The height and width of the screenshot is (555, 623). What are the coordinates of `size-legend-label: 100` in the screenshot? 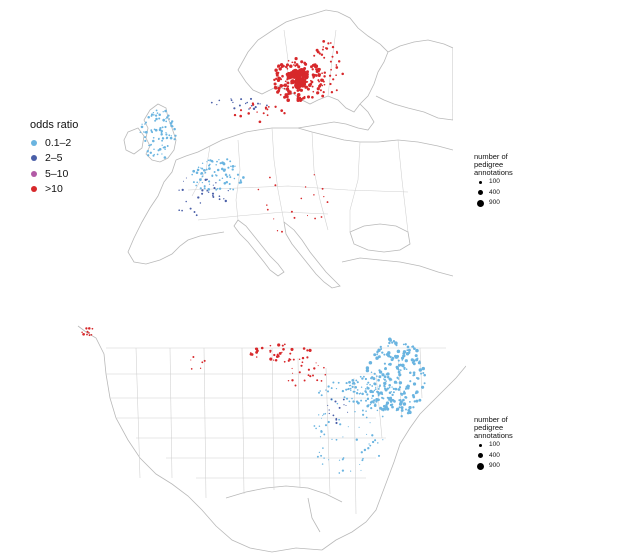 It's located at (494, 445).